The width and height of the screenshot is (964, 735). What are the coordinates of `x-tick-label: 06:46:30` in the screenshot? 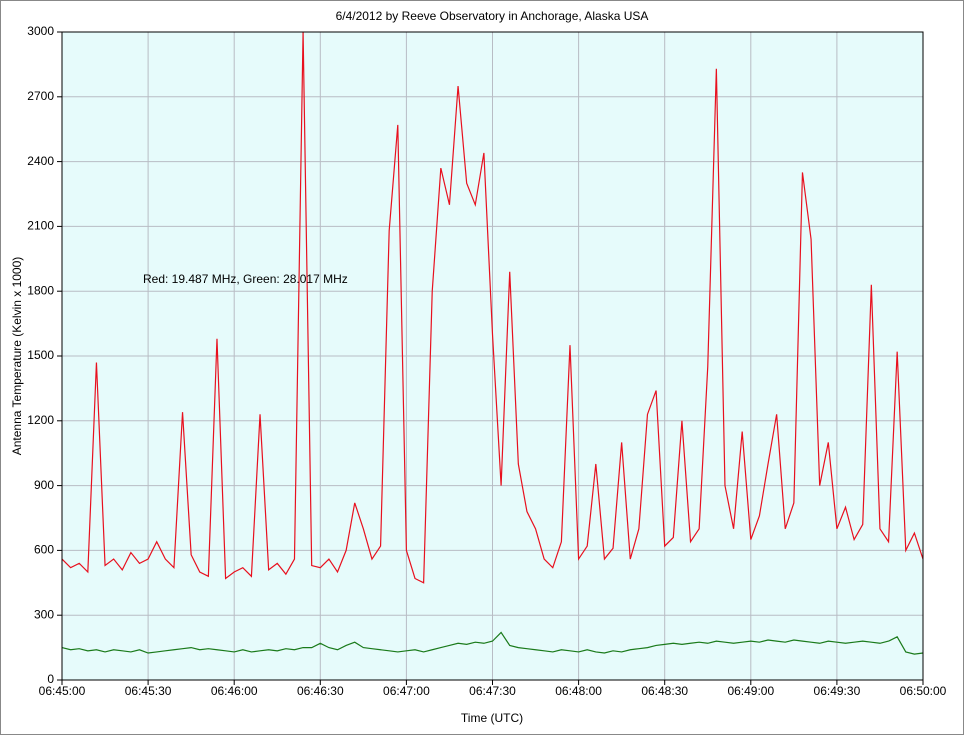 It's located at (320, 691).